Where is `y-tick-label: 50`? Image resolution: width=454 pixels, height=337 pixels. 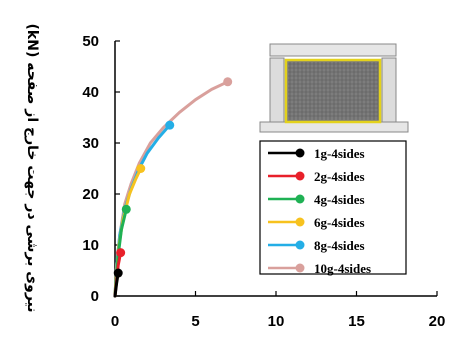
y-tick-label: 50 is located at coordinates (90, 41).